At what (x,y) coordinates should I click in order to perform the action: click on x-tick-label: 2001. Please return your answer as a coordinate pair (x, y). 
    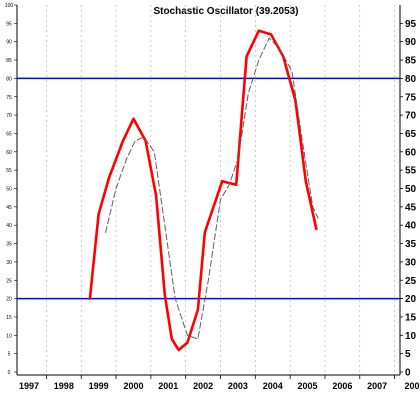
    Looking at the image, I should click on (168, 386).